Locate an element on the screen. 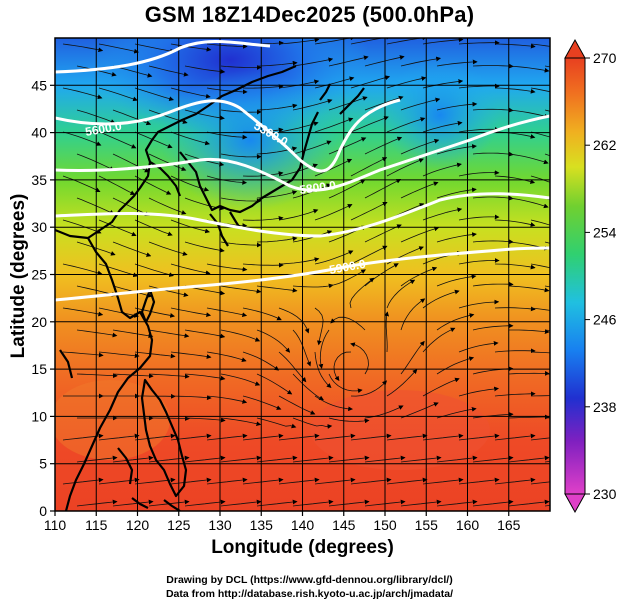 The image size is (619, 605). contour-label-5600: 5600.0 is located at coordinates (103, 129).